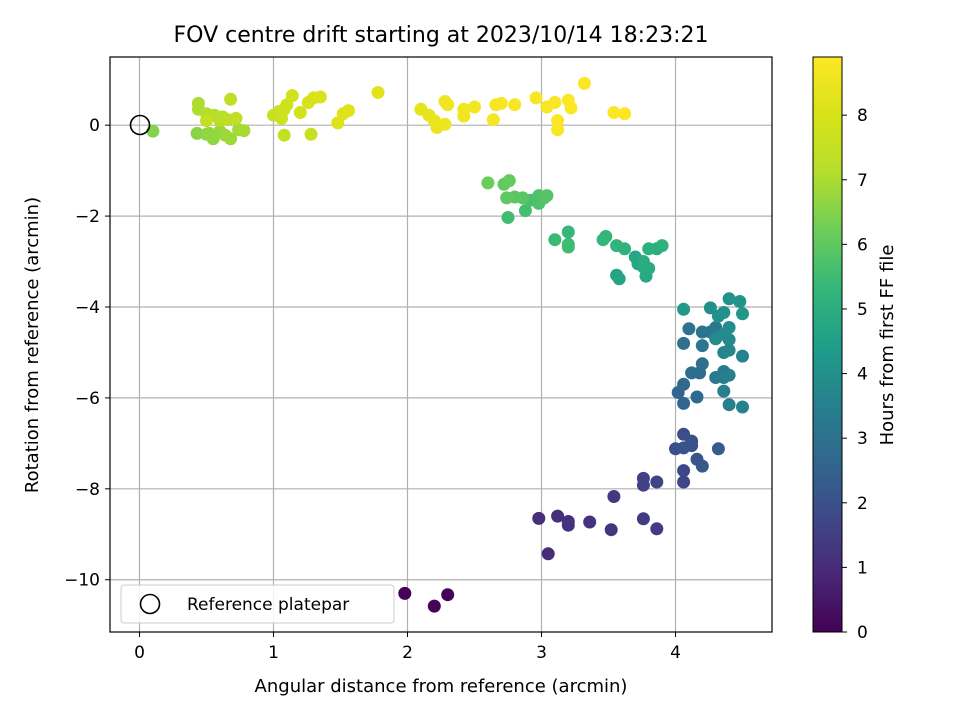 This screenshot has width=960, height=720. Describe the element at coordinates (139, 653) in the screenshot. I see `x-tick-label: 0` at that location.